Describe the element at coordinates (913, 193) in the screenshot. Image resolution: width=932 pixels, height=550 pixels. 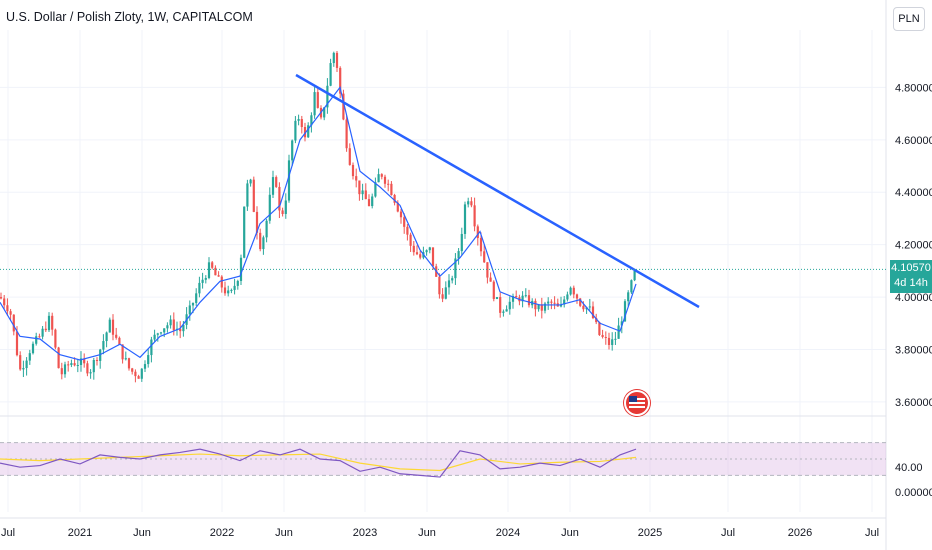
I see `y-tick-label: 4.40000` at that location.